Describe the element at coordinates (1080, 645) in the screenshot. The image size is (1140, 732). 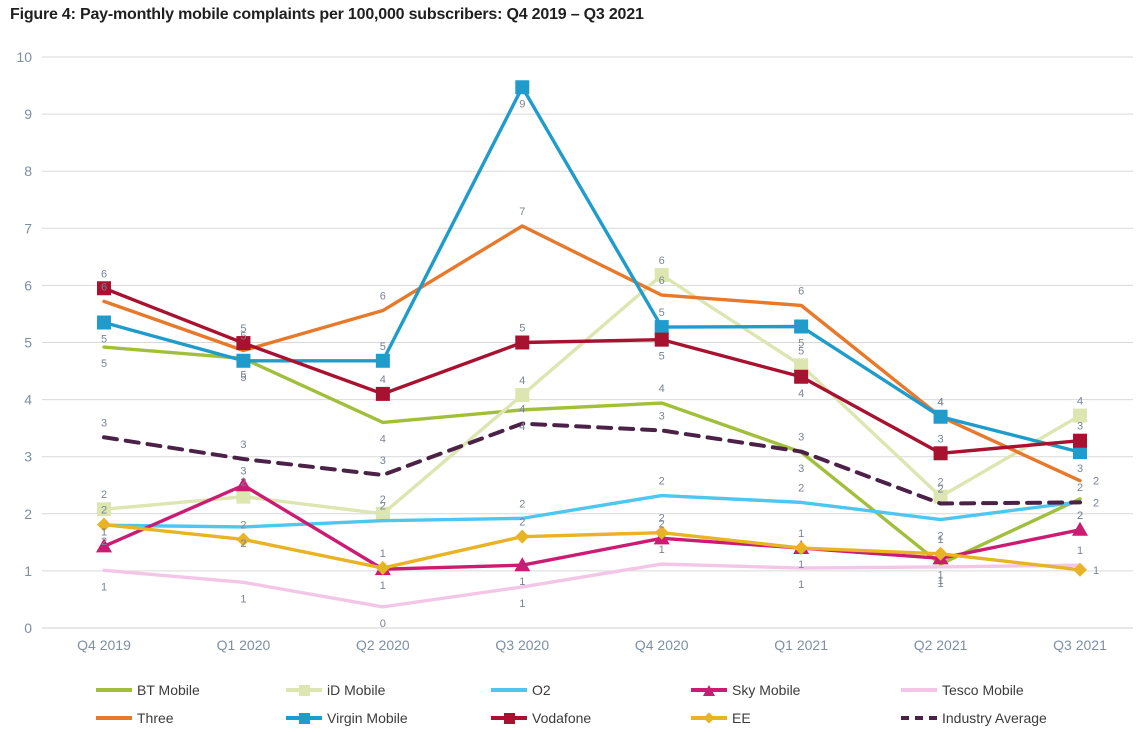
I see `x-axis-tick-label: Q3 2021` at that location.